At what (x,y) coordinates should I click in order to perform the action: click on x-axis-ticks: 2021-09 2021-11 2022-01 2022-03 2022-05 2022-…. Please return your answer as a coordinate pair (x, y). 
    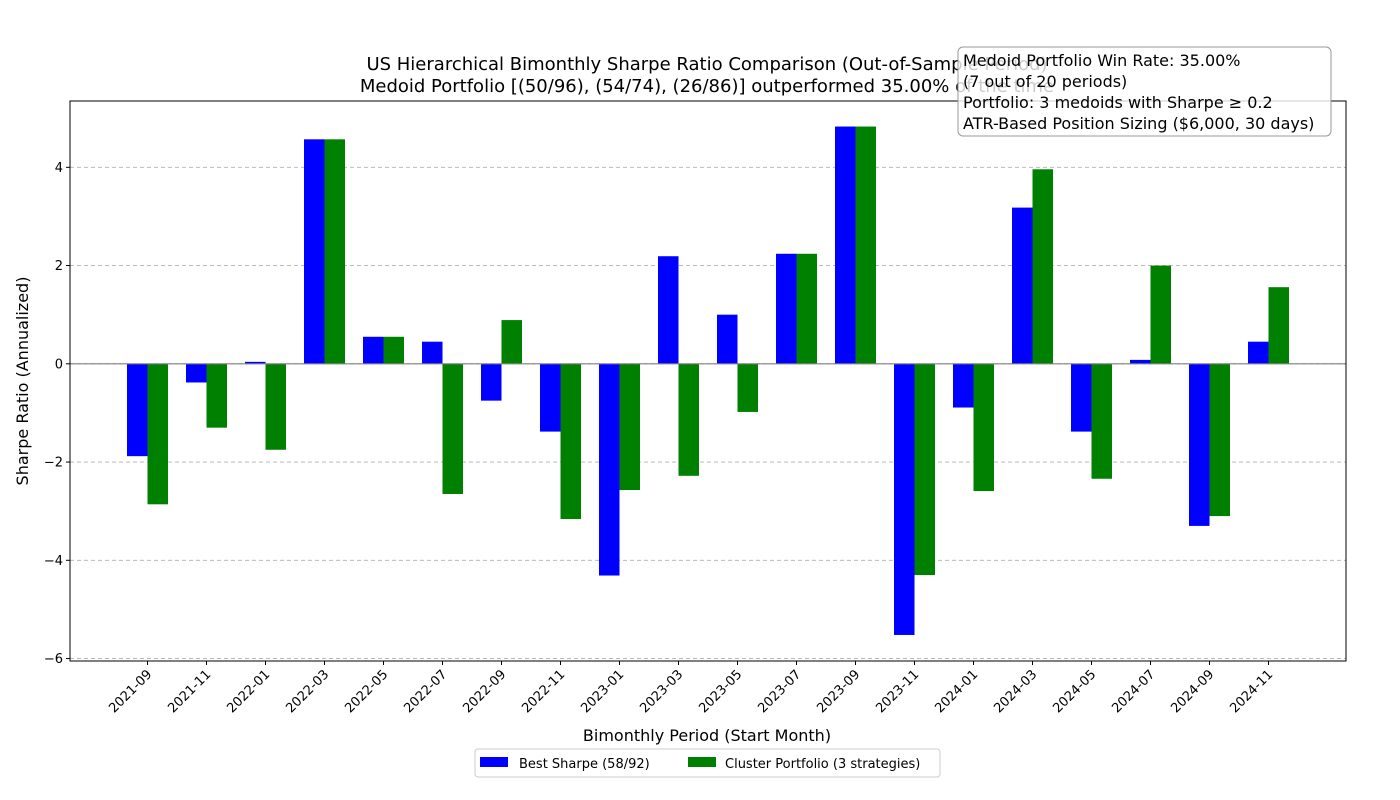
    Looking at the image, I should click on (691, 688).